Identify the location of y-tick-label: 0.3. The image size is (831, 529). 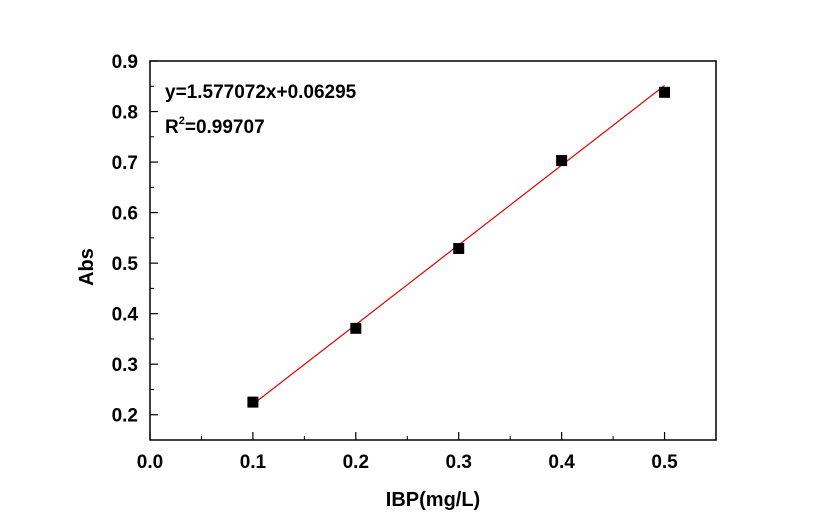
(125, 365).